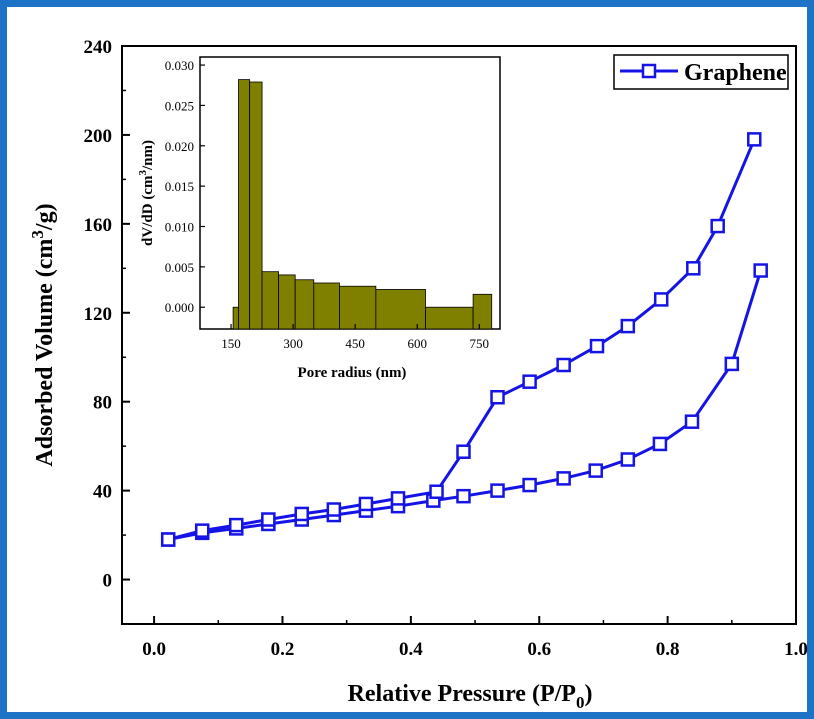 The height and width of the screenshot is (719, 814). What do you see at coordinates (98, 225) in the screenshot?
I see `y-tick-label: 160` at bounding box center [98, 225].